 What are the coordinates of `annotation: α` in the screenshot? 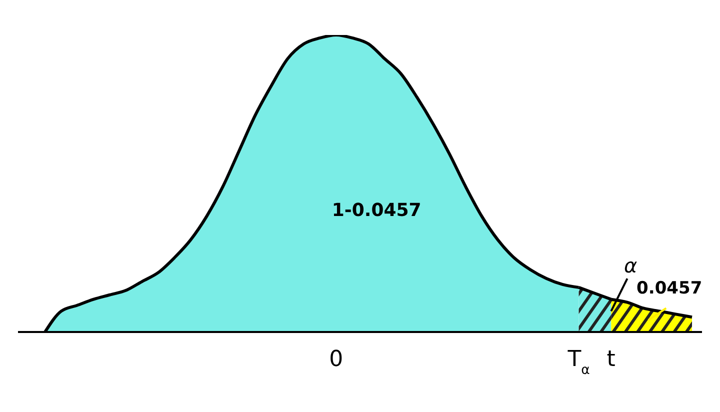 It's located at (631, 266).